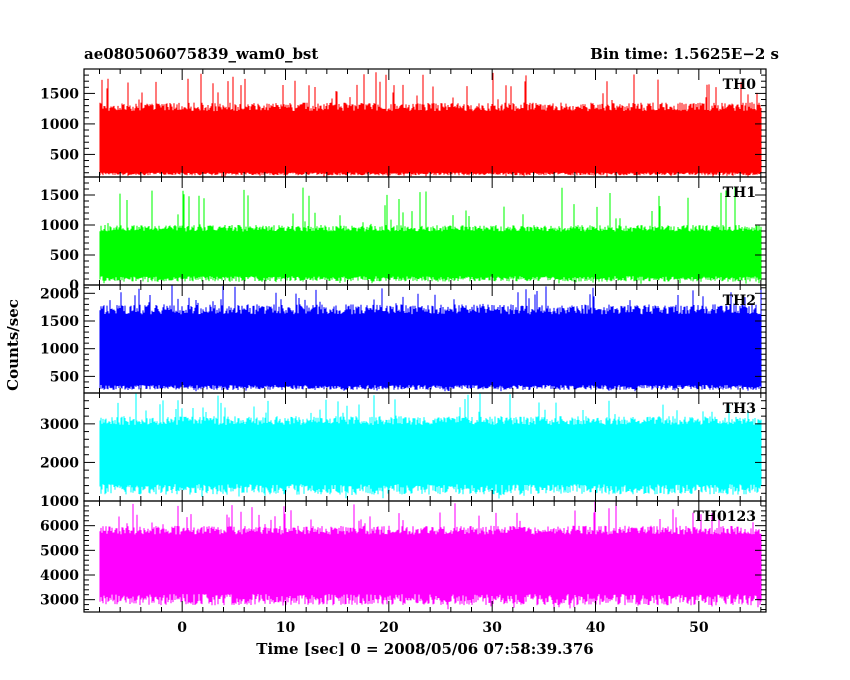 Image resolution: width=850 pixels, height=680 pixels. What do you see at coordinates (430, 124) in the screenshot?
I see `series-th0` at bounding box center [430, 124].